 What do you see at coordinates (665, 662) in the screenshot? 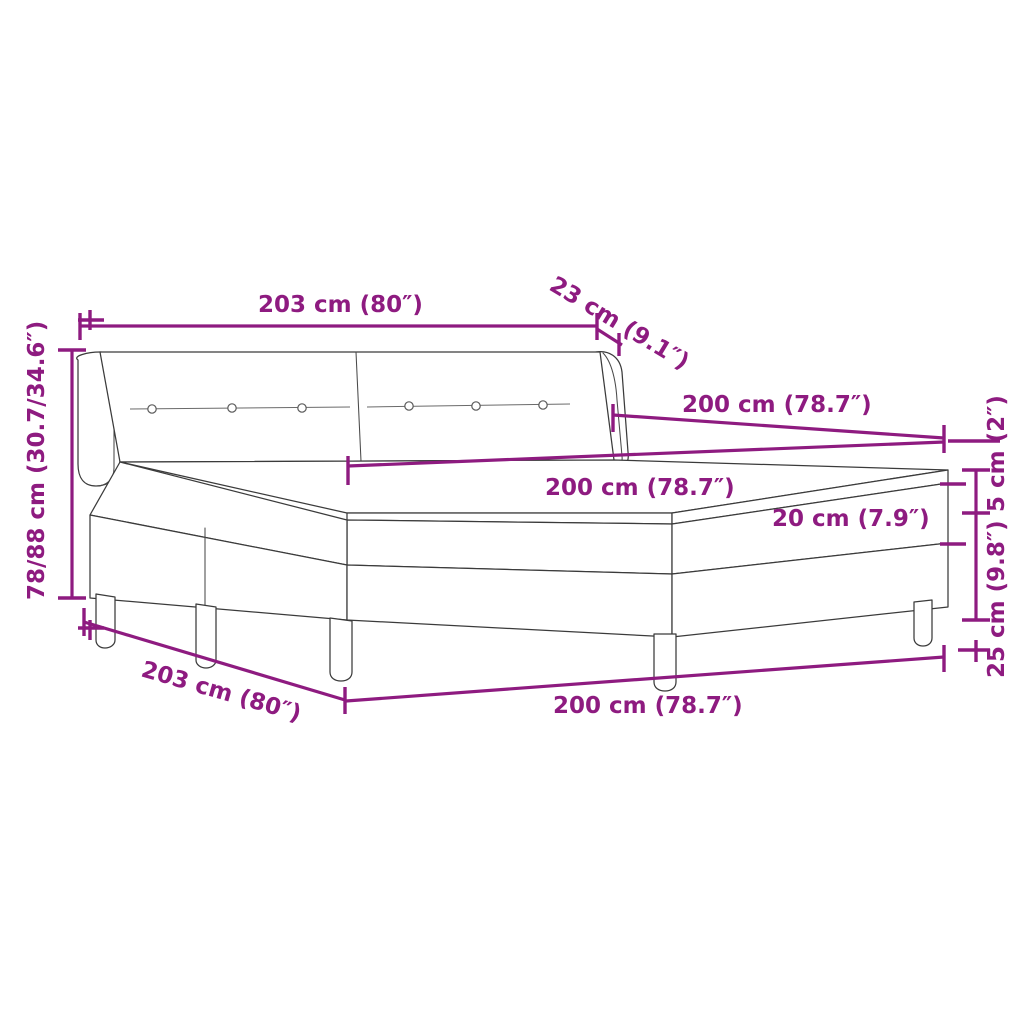
I see `leg-right` at bounding box center [665, 662].